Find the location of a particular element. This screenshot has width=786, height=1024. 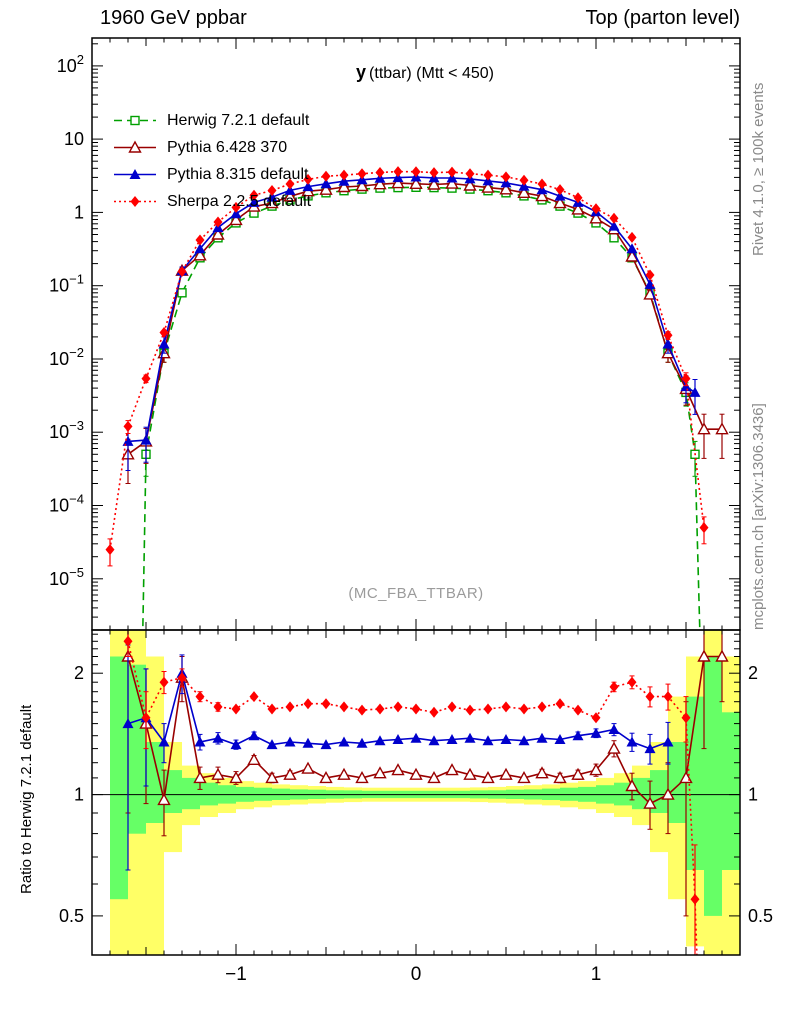

analysis-watermark: (MC_FBA_TTBAR) is located at coordinates (416, 593).